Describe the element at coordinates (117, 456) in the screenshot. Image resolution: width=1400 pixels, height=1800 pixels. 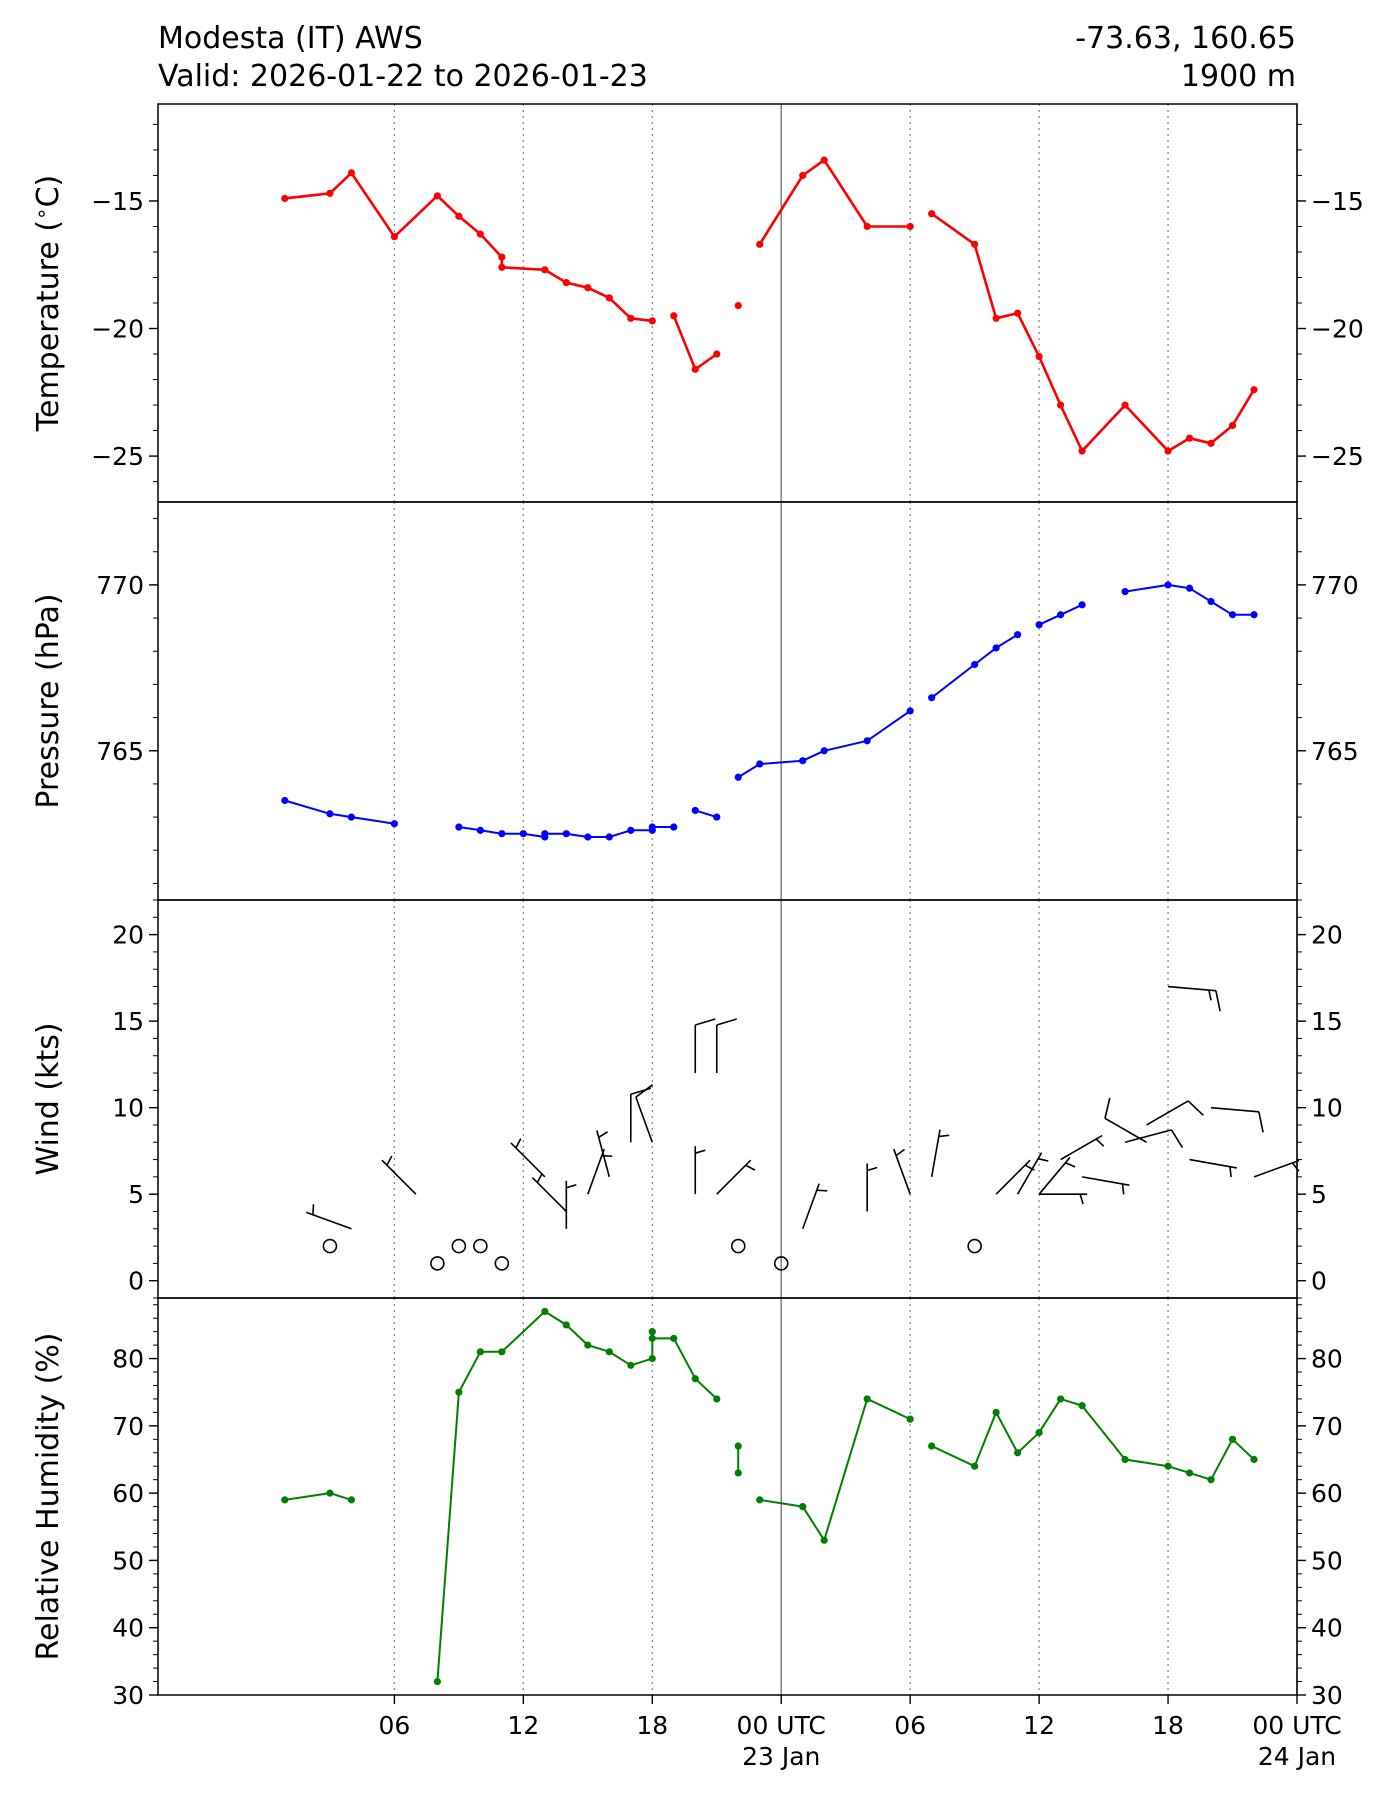
I see `y-tick-label: −25` at that location.